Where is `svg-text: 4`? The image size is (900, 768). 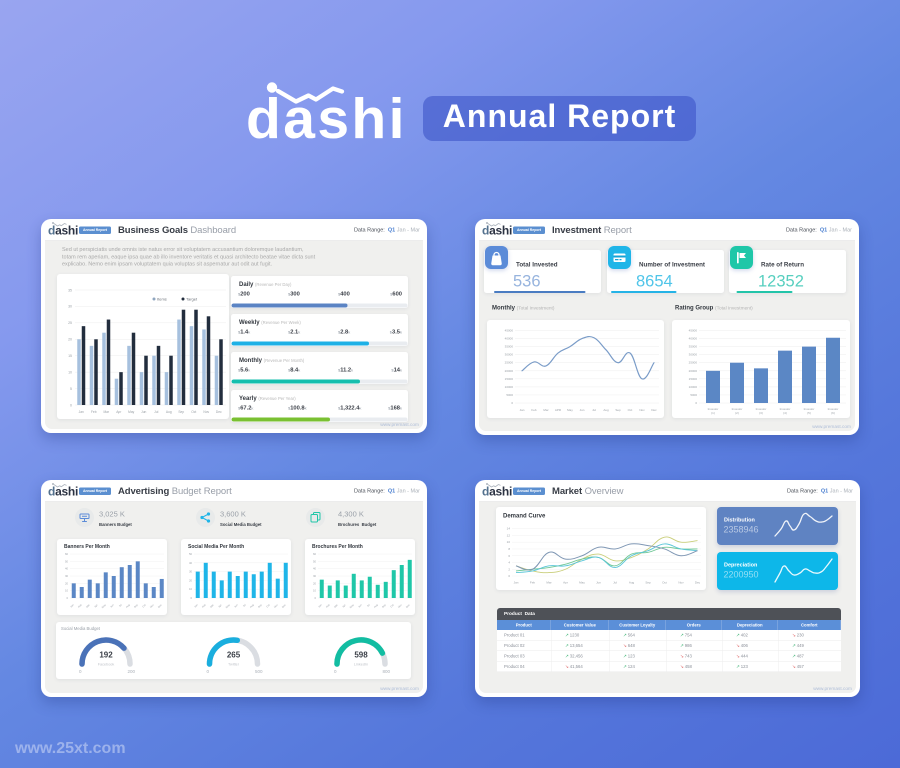
svg-text: 4 is located at coordinates (509, 563).